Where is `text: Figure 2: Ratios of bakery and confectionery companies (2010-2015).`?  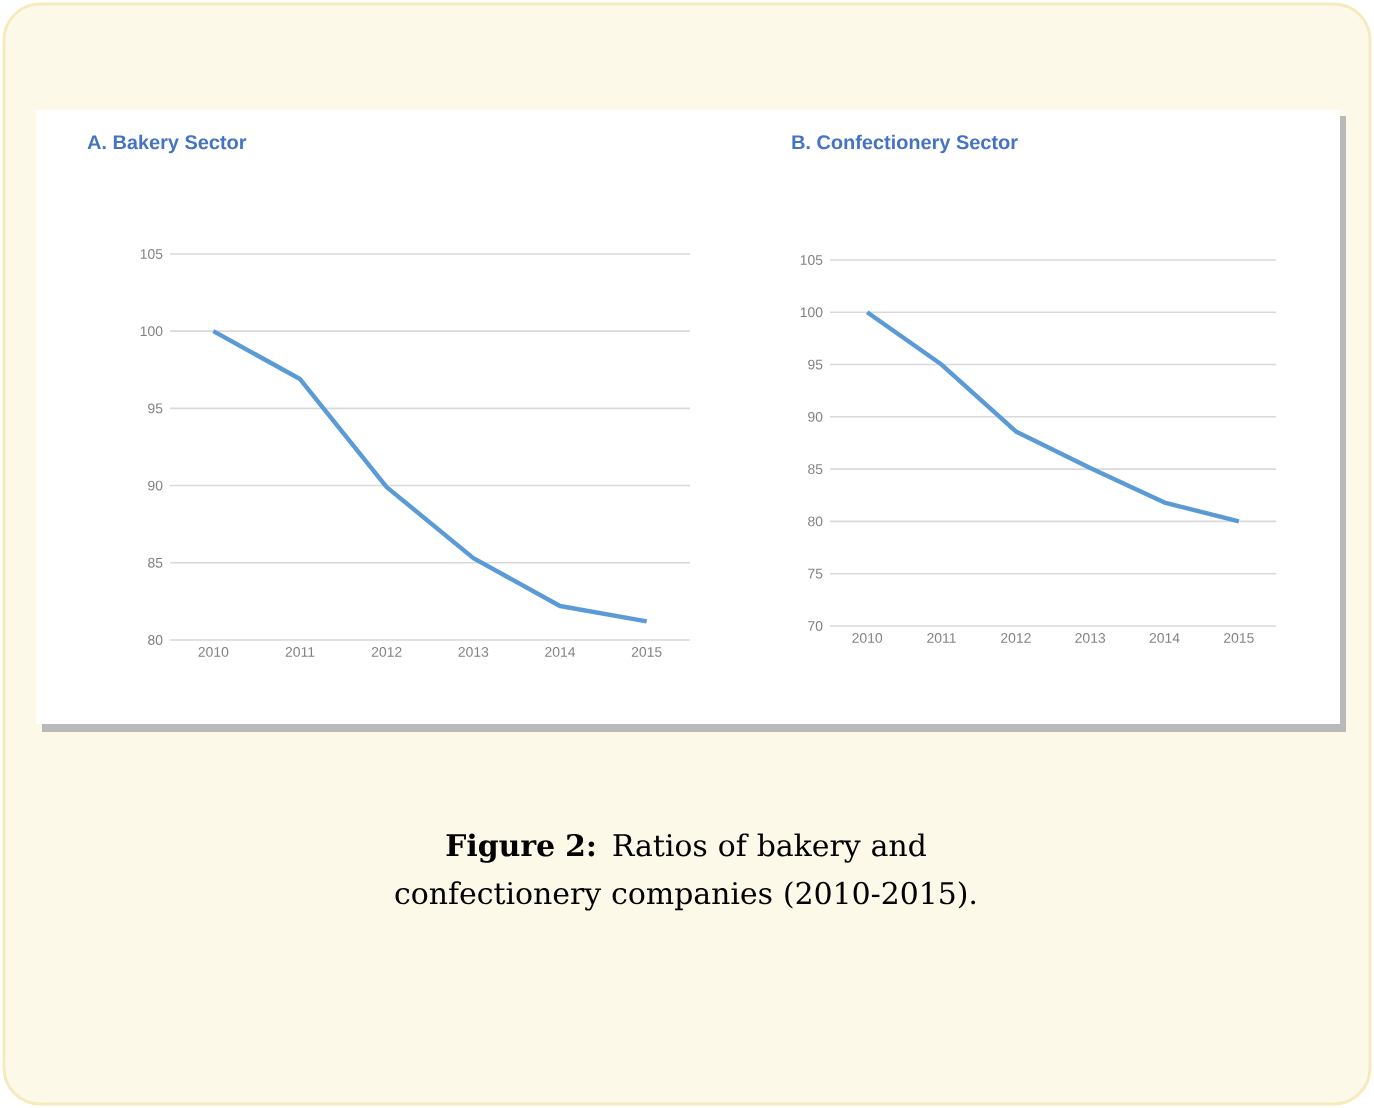
text: Figure 2: Ratios of bakery and confectionery companies (2010-2015). is located at coordinates (685, 872).